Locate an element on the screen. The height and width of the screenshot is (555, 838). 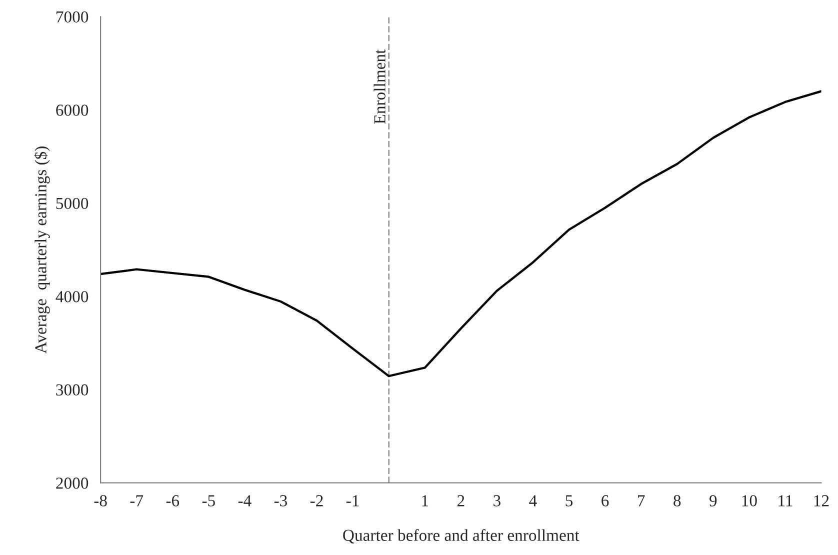
x-tick-label: 11 is located at coordinates (785, 500).